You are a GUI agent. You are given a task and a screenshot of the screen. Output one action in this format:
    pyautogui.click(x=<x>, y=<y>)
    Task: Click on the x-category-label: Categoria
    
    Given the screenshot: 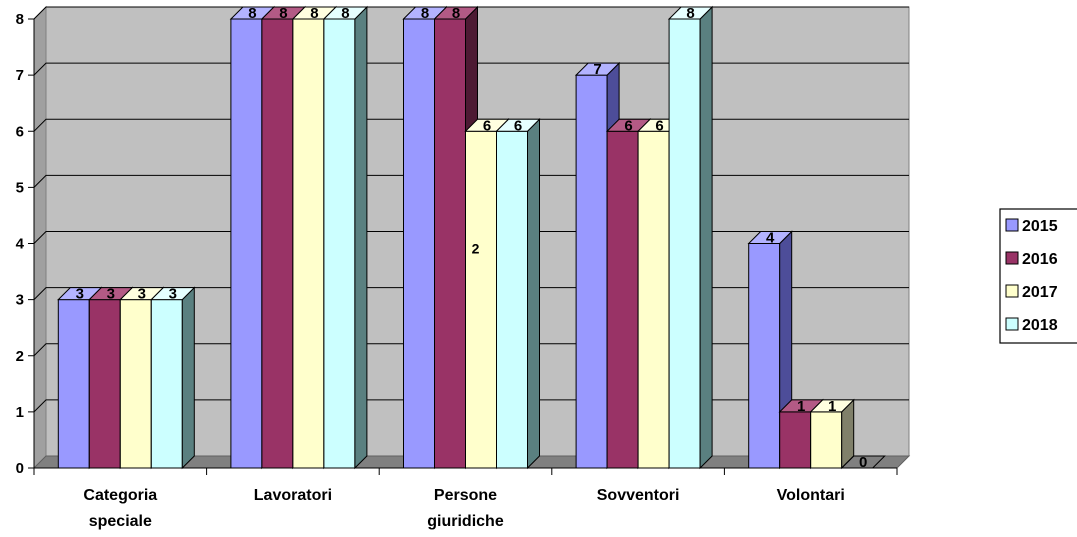 What is the action you would take?
    pyautogui.click(x=120, y=495)
    